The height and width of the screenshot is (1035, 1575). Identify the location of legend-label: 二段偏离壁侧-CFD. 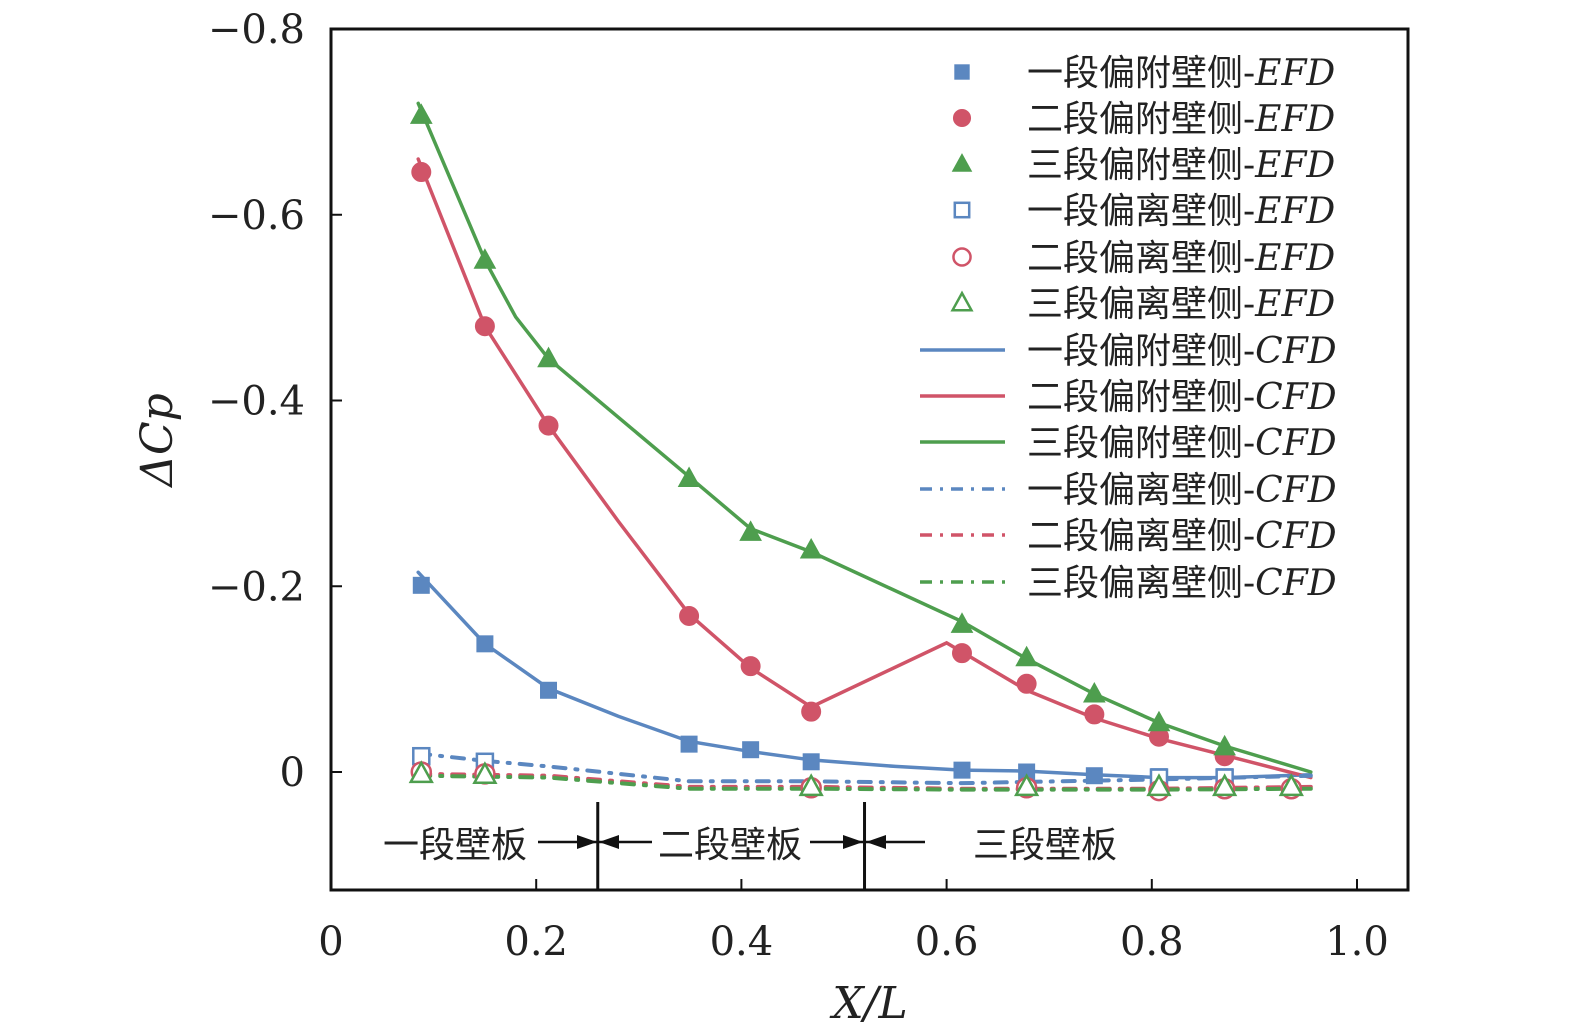
(1182, 536).